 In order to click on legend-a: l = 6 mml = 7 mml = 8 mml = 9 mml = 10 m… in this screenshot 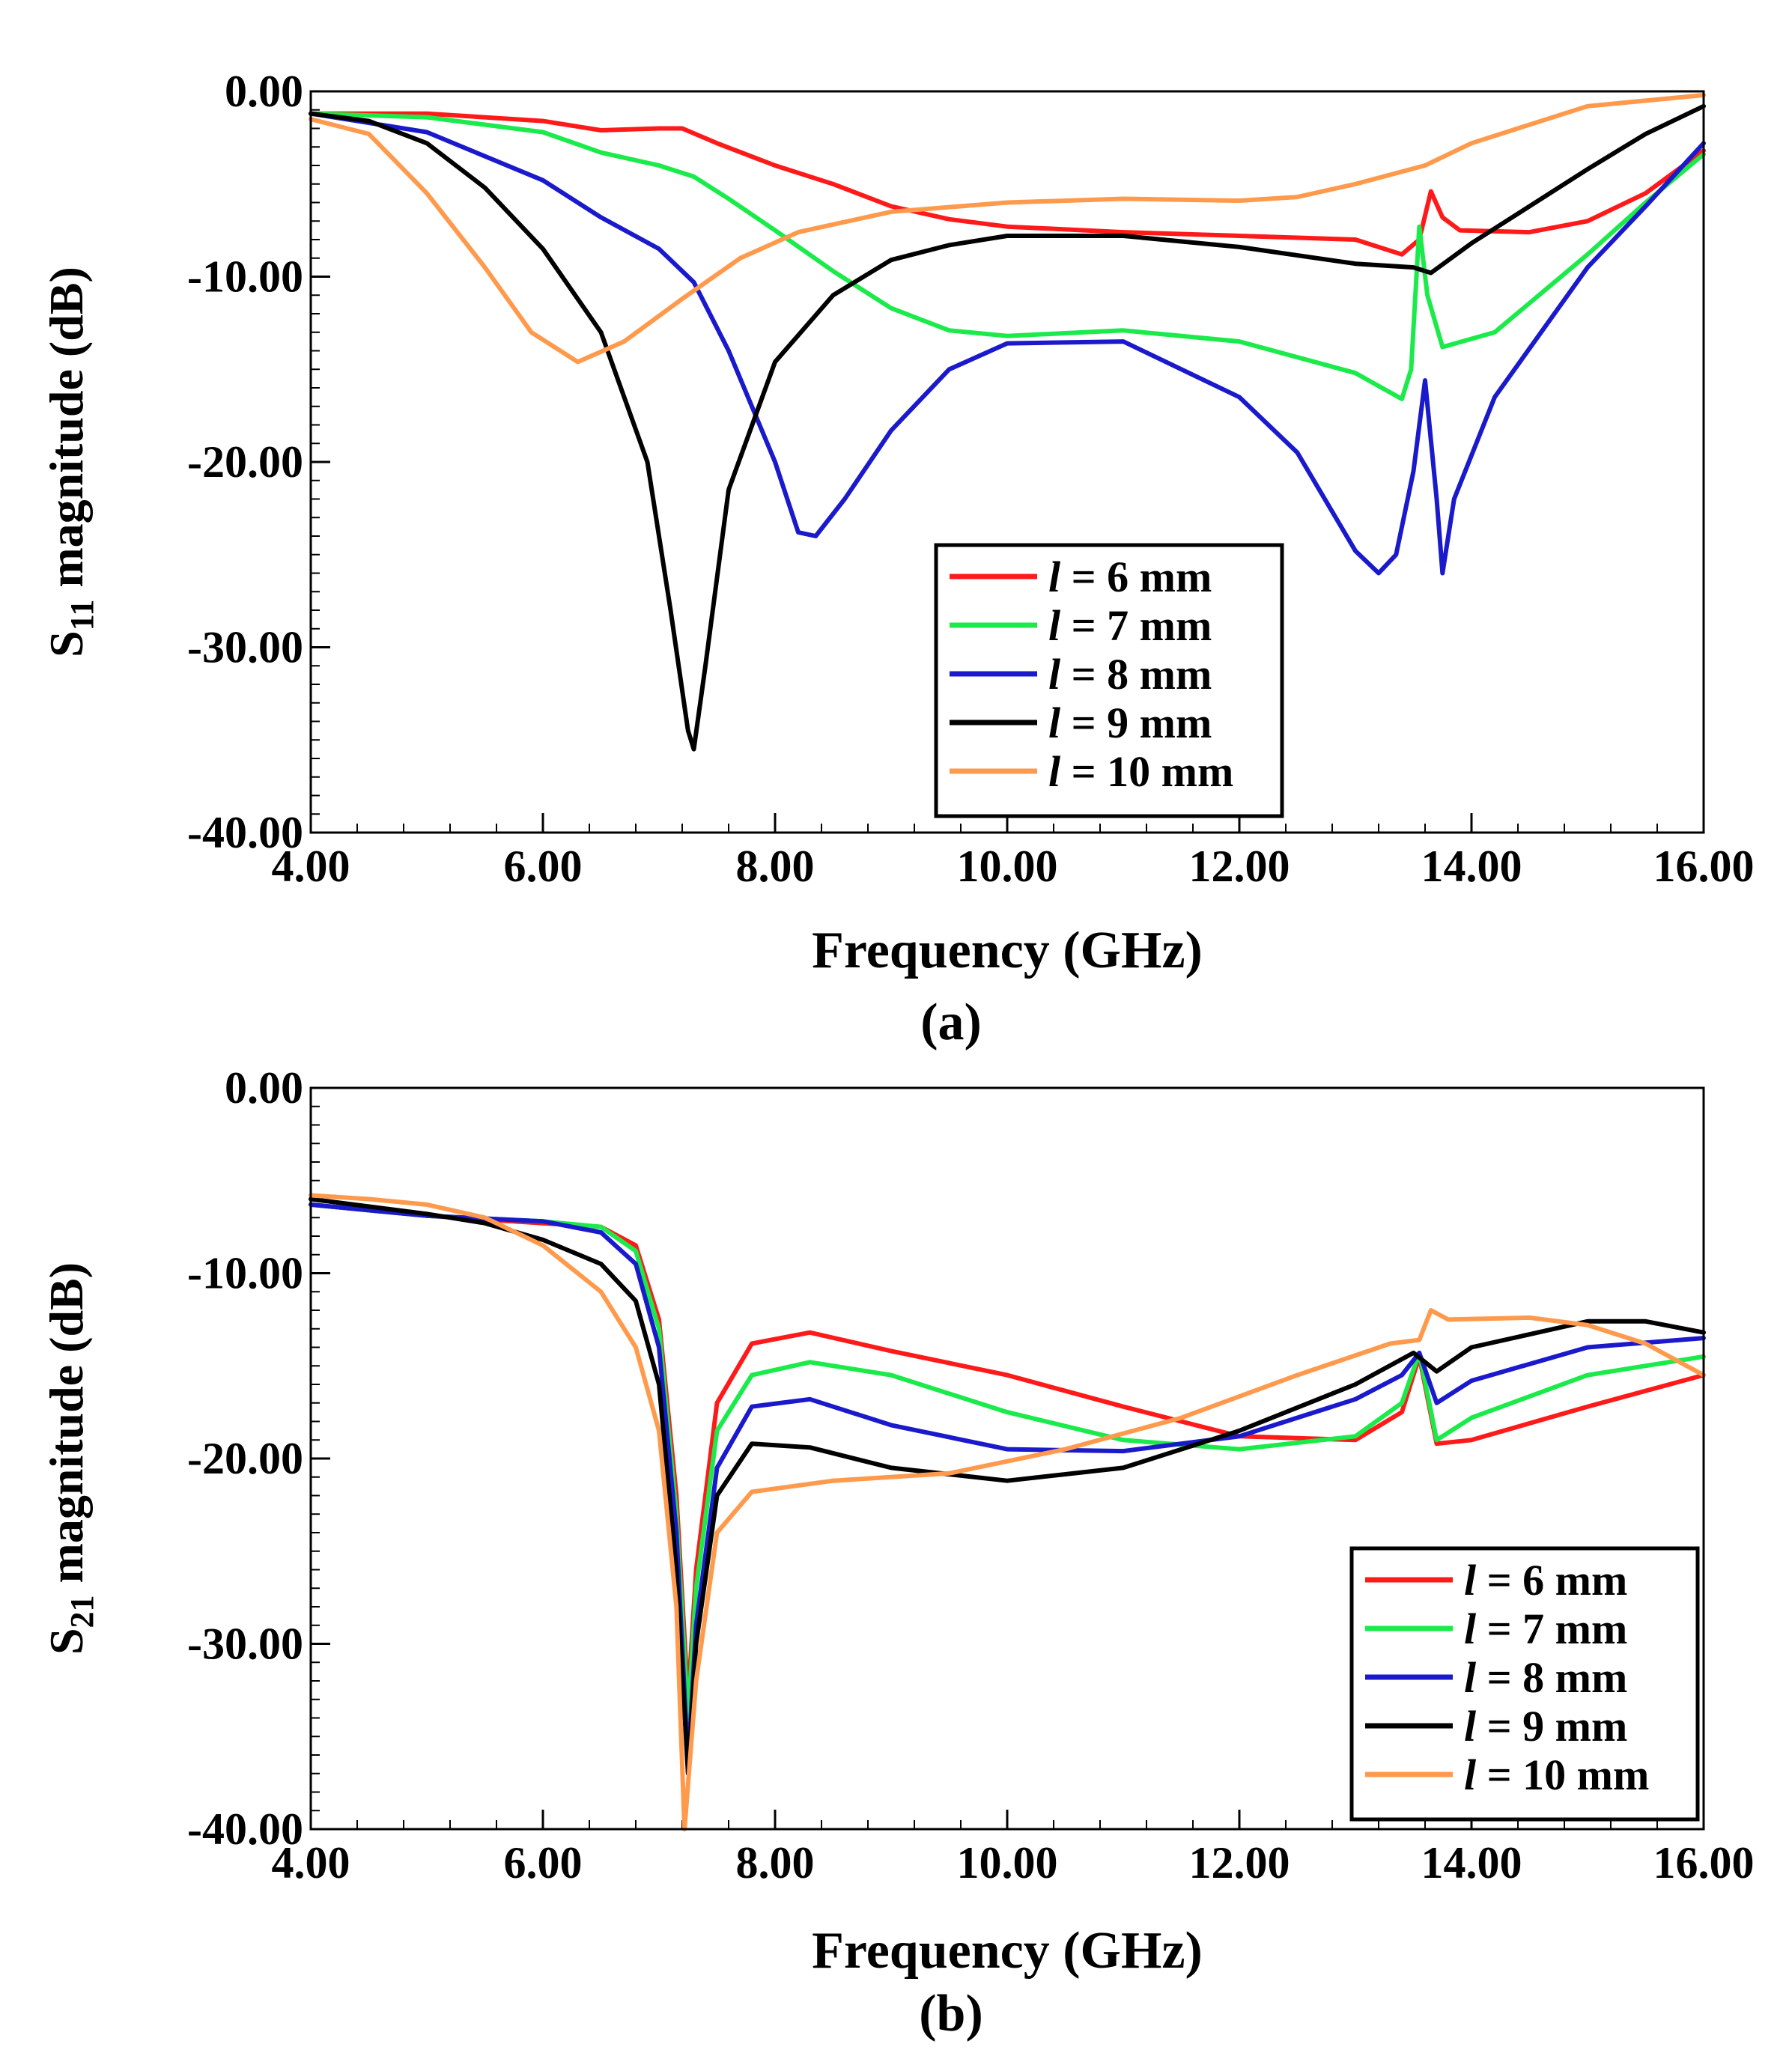, I will do `click(1109, 680)`.